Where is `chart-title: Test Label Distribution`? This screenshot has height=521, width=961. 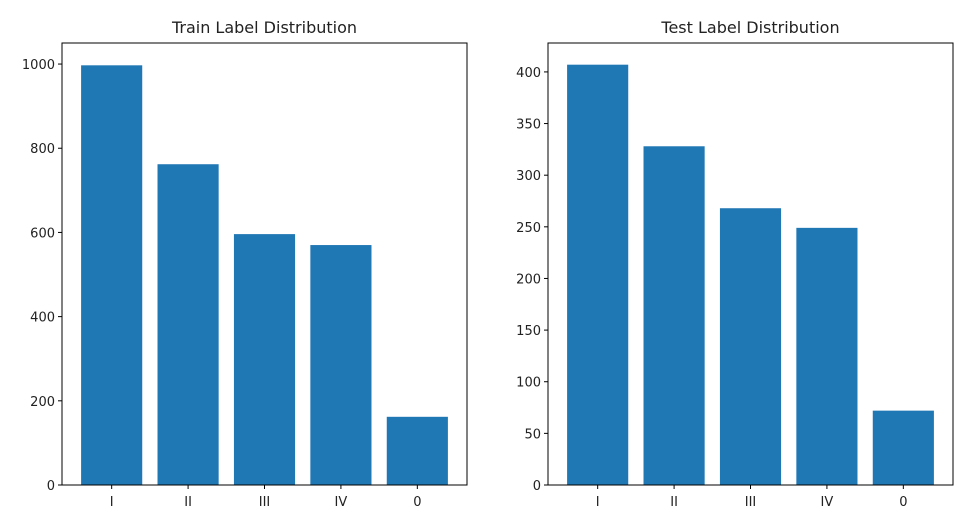
chart-title: Test Label Distribution is located at coordinates (749, 27).